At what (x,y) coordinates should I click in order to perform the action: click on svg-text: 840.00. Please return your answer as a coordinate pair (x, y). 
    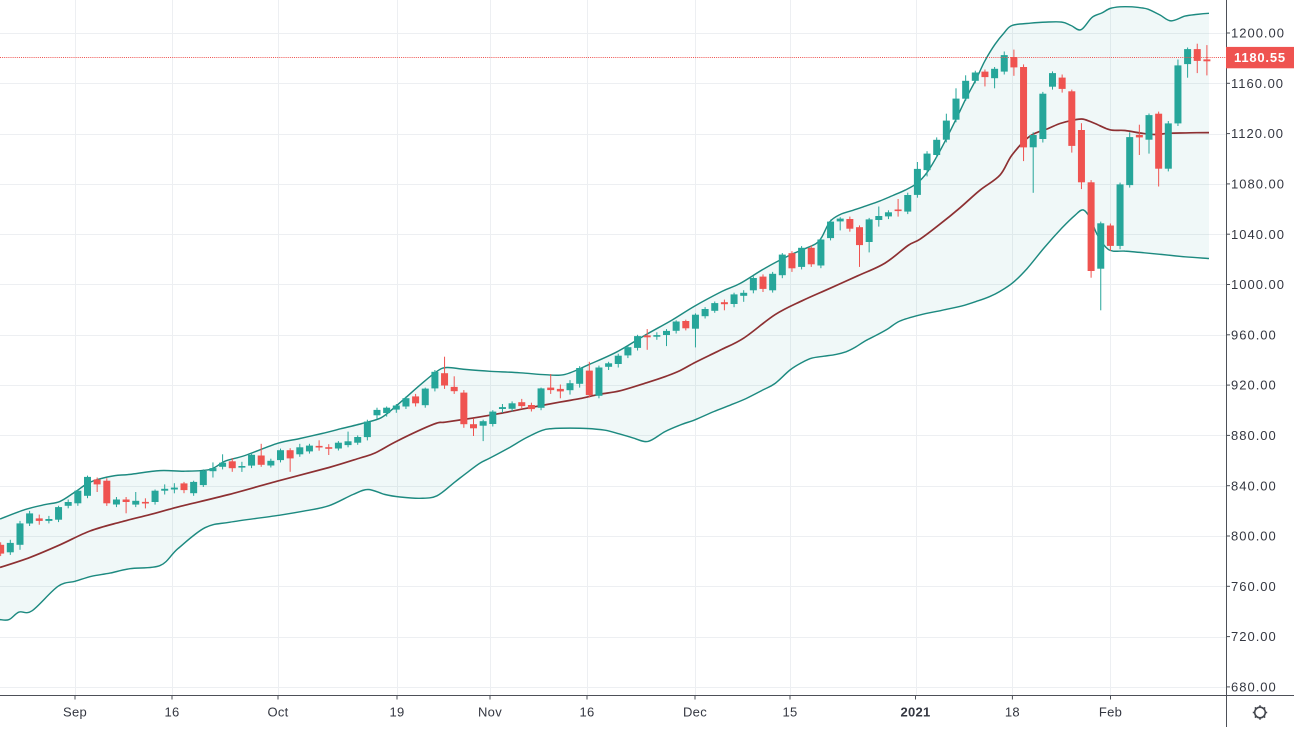
    Looking at the image, I should click on (1254, 485).